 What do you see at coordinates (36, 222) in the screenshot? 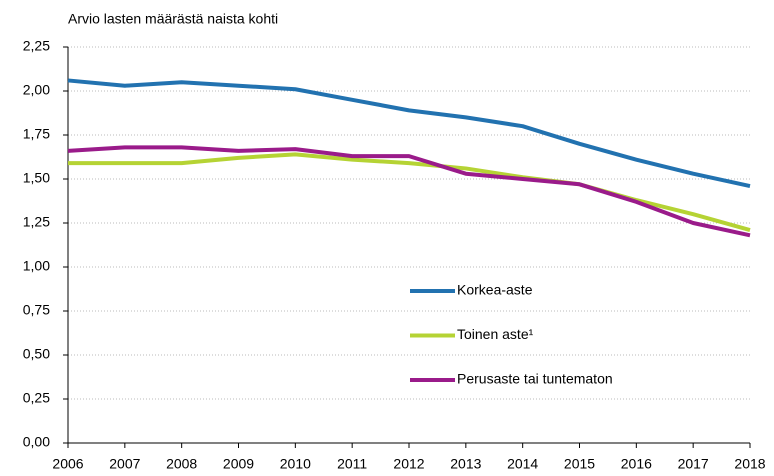
I see `y-tick-label: 1,25` at bounding box center [36, 222].